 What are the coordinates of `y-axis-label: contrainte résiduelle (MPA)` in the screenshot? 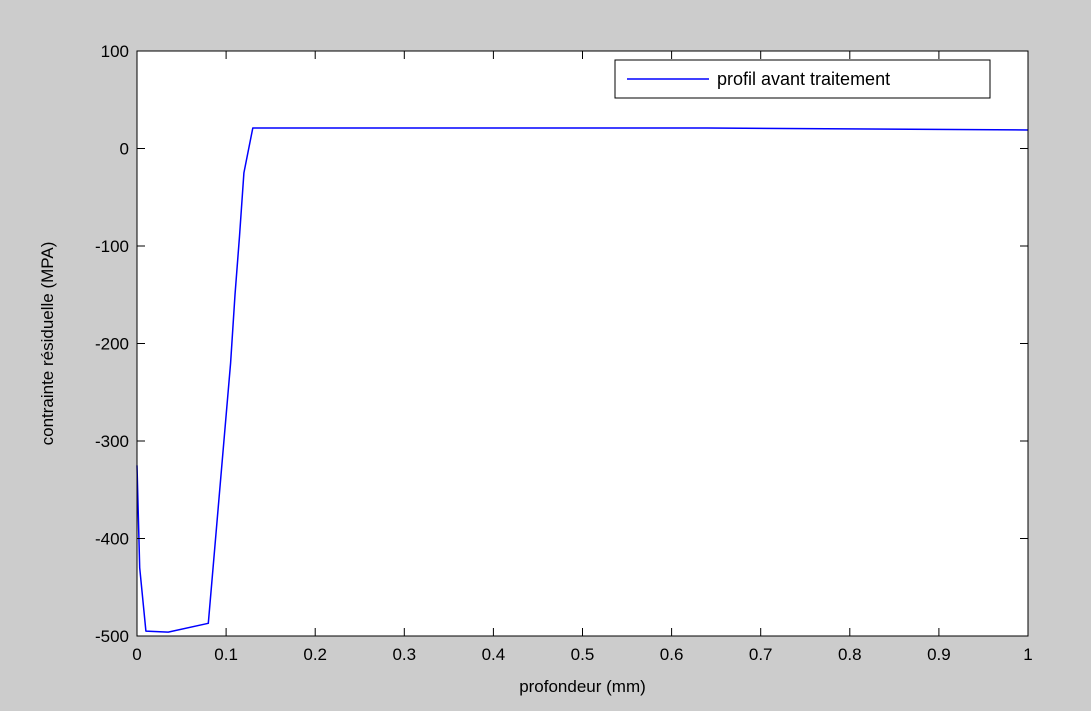 It's located at (47, 344).